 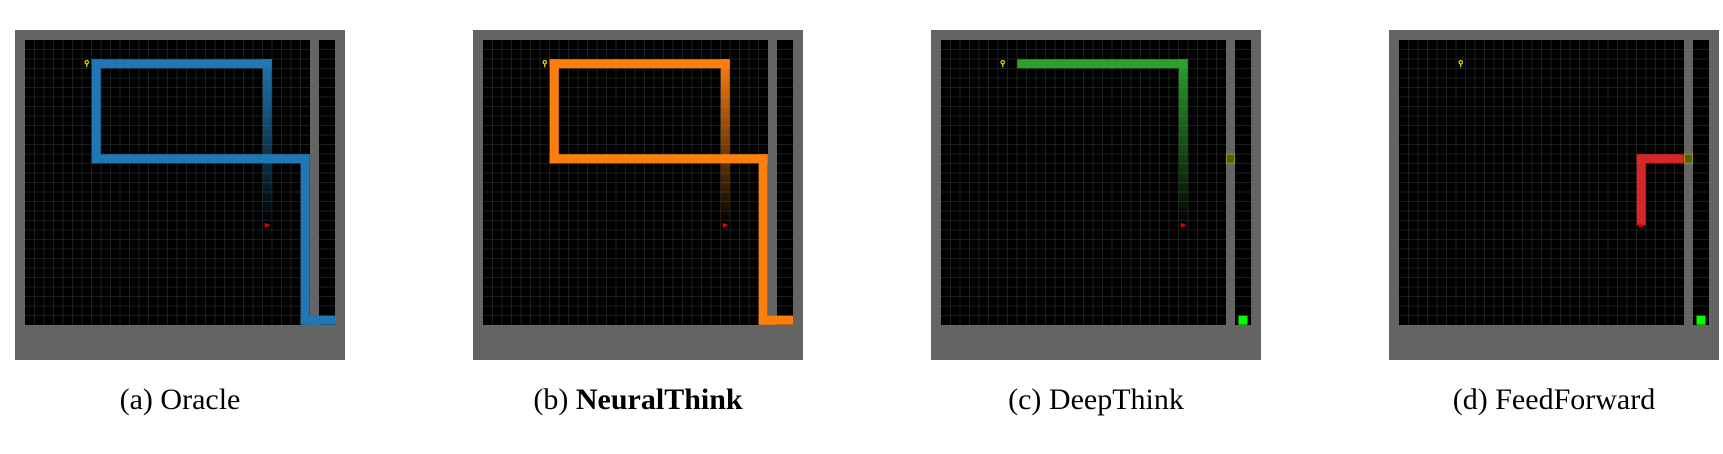 I want to click on caption-feedforward: (d) FeedForward, so click(x=1548, y=400).